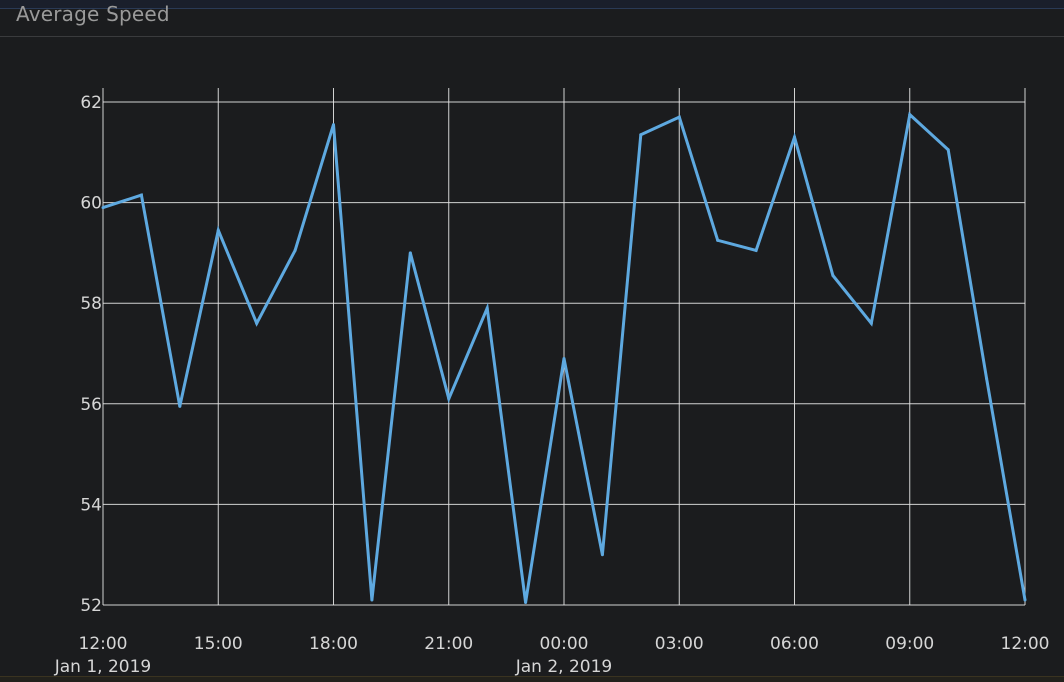  What do you see at coordinates (564, 667) in the screenshot?
I see `x-tick-date-label: Jan 2, 2019` at bounding box center [564, 667].